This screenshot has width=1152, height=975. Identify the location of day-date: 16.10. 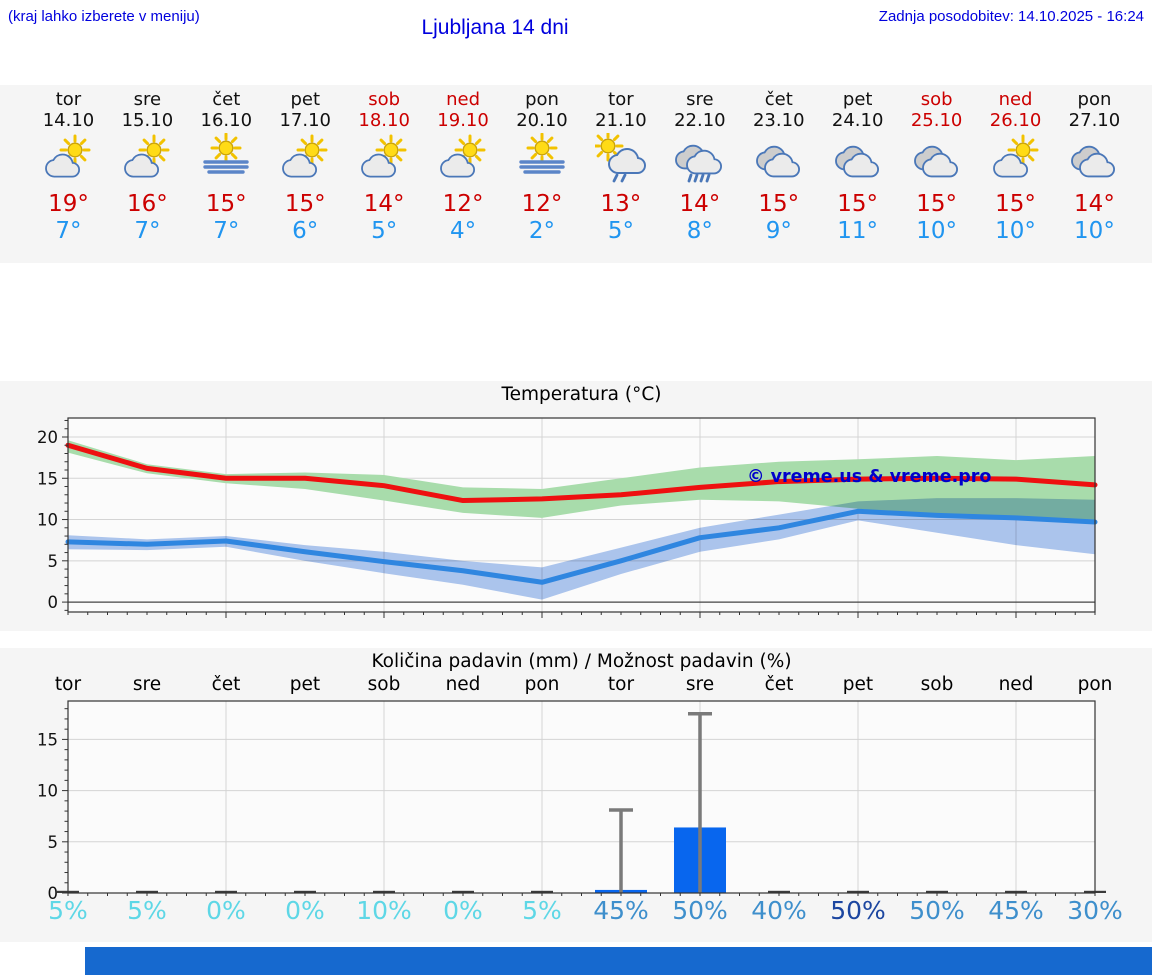
(226, 120).